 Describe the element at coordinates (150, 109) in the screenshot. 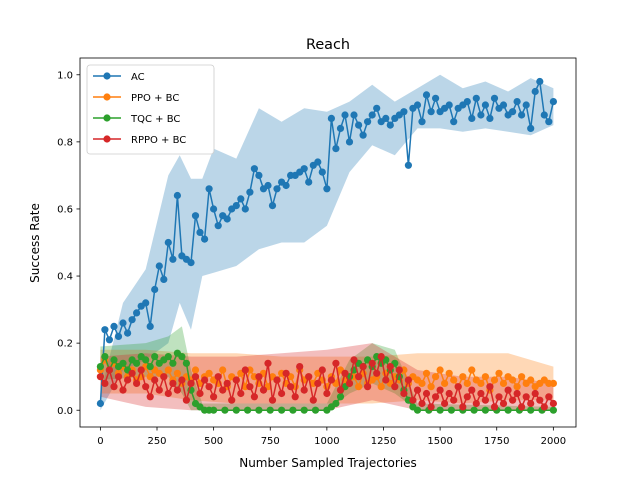

I see `legend: AC PPO + BC TQC + BC RPPO + BC` at that location.